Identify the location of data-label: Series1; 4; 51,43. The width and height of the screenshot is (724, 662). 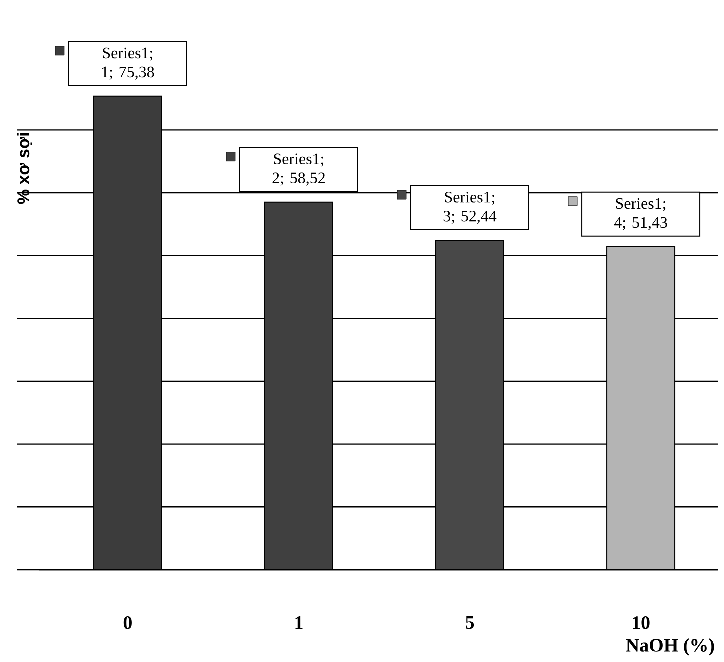
(641, 214).